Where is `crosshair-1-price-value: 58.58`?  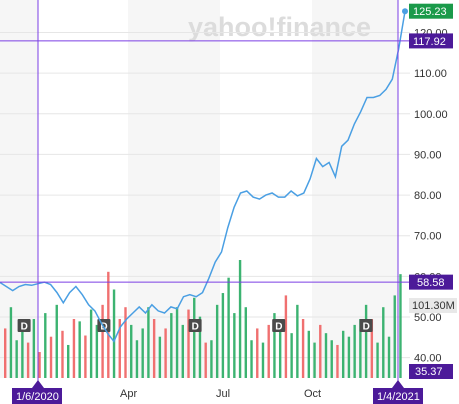 crosshair-1-price-value: 58.58 is located at coordinates (431, 283).